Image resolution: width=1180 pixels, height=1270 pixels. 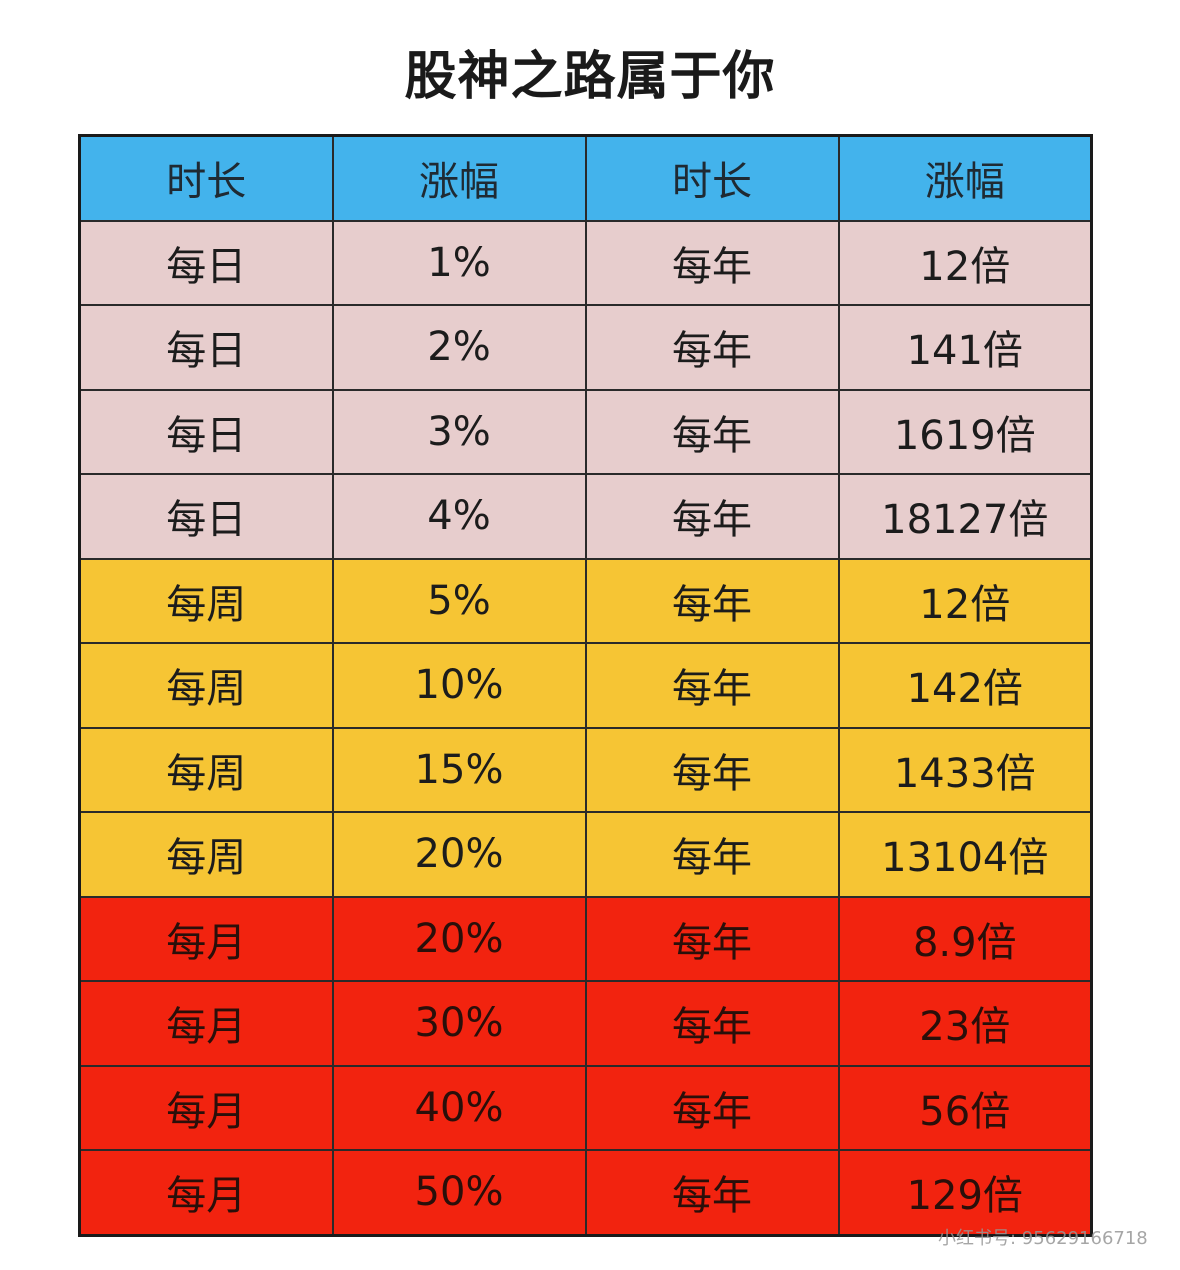 What do you see at coordinates (1119, 1201) in the screenshot?
I see `watermark-logo: 小红书` at bounding box center [1119, 1201].